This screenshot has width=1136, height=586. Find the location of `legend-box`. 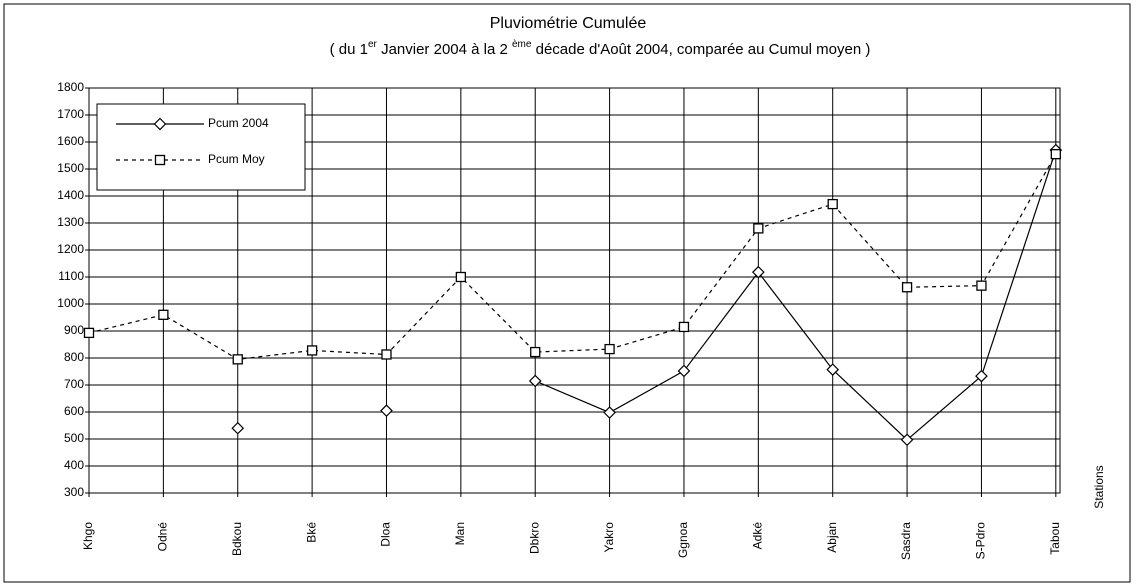

legend-box is located at coordinates (201, 147).